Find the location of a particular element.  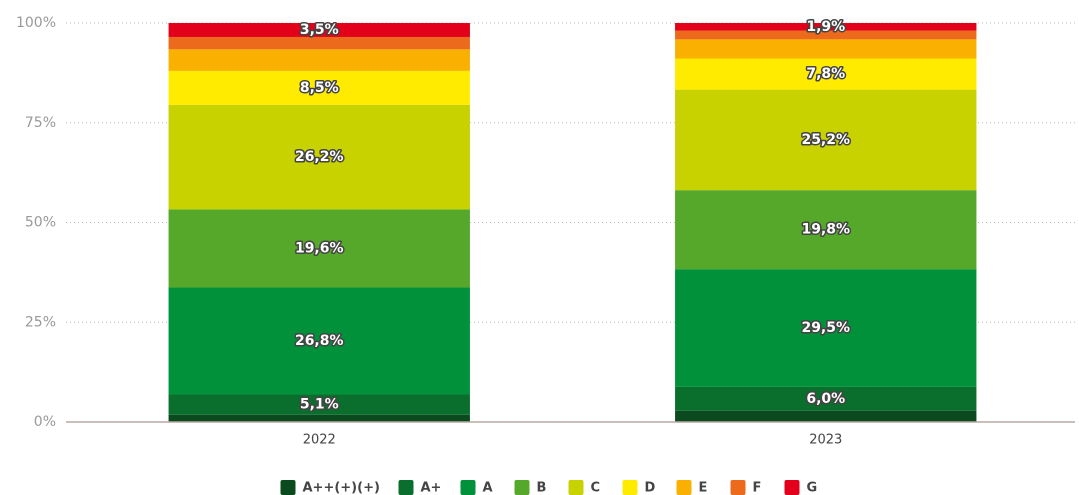

data-label: 26,8% is located at coordinates (319, 341).